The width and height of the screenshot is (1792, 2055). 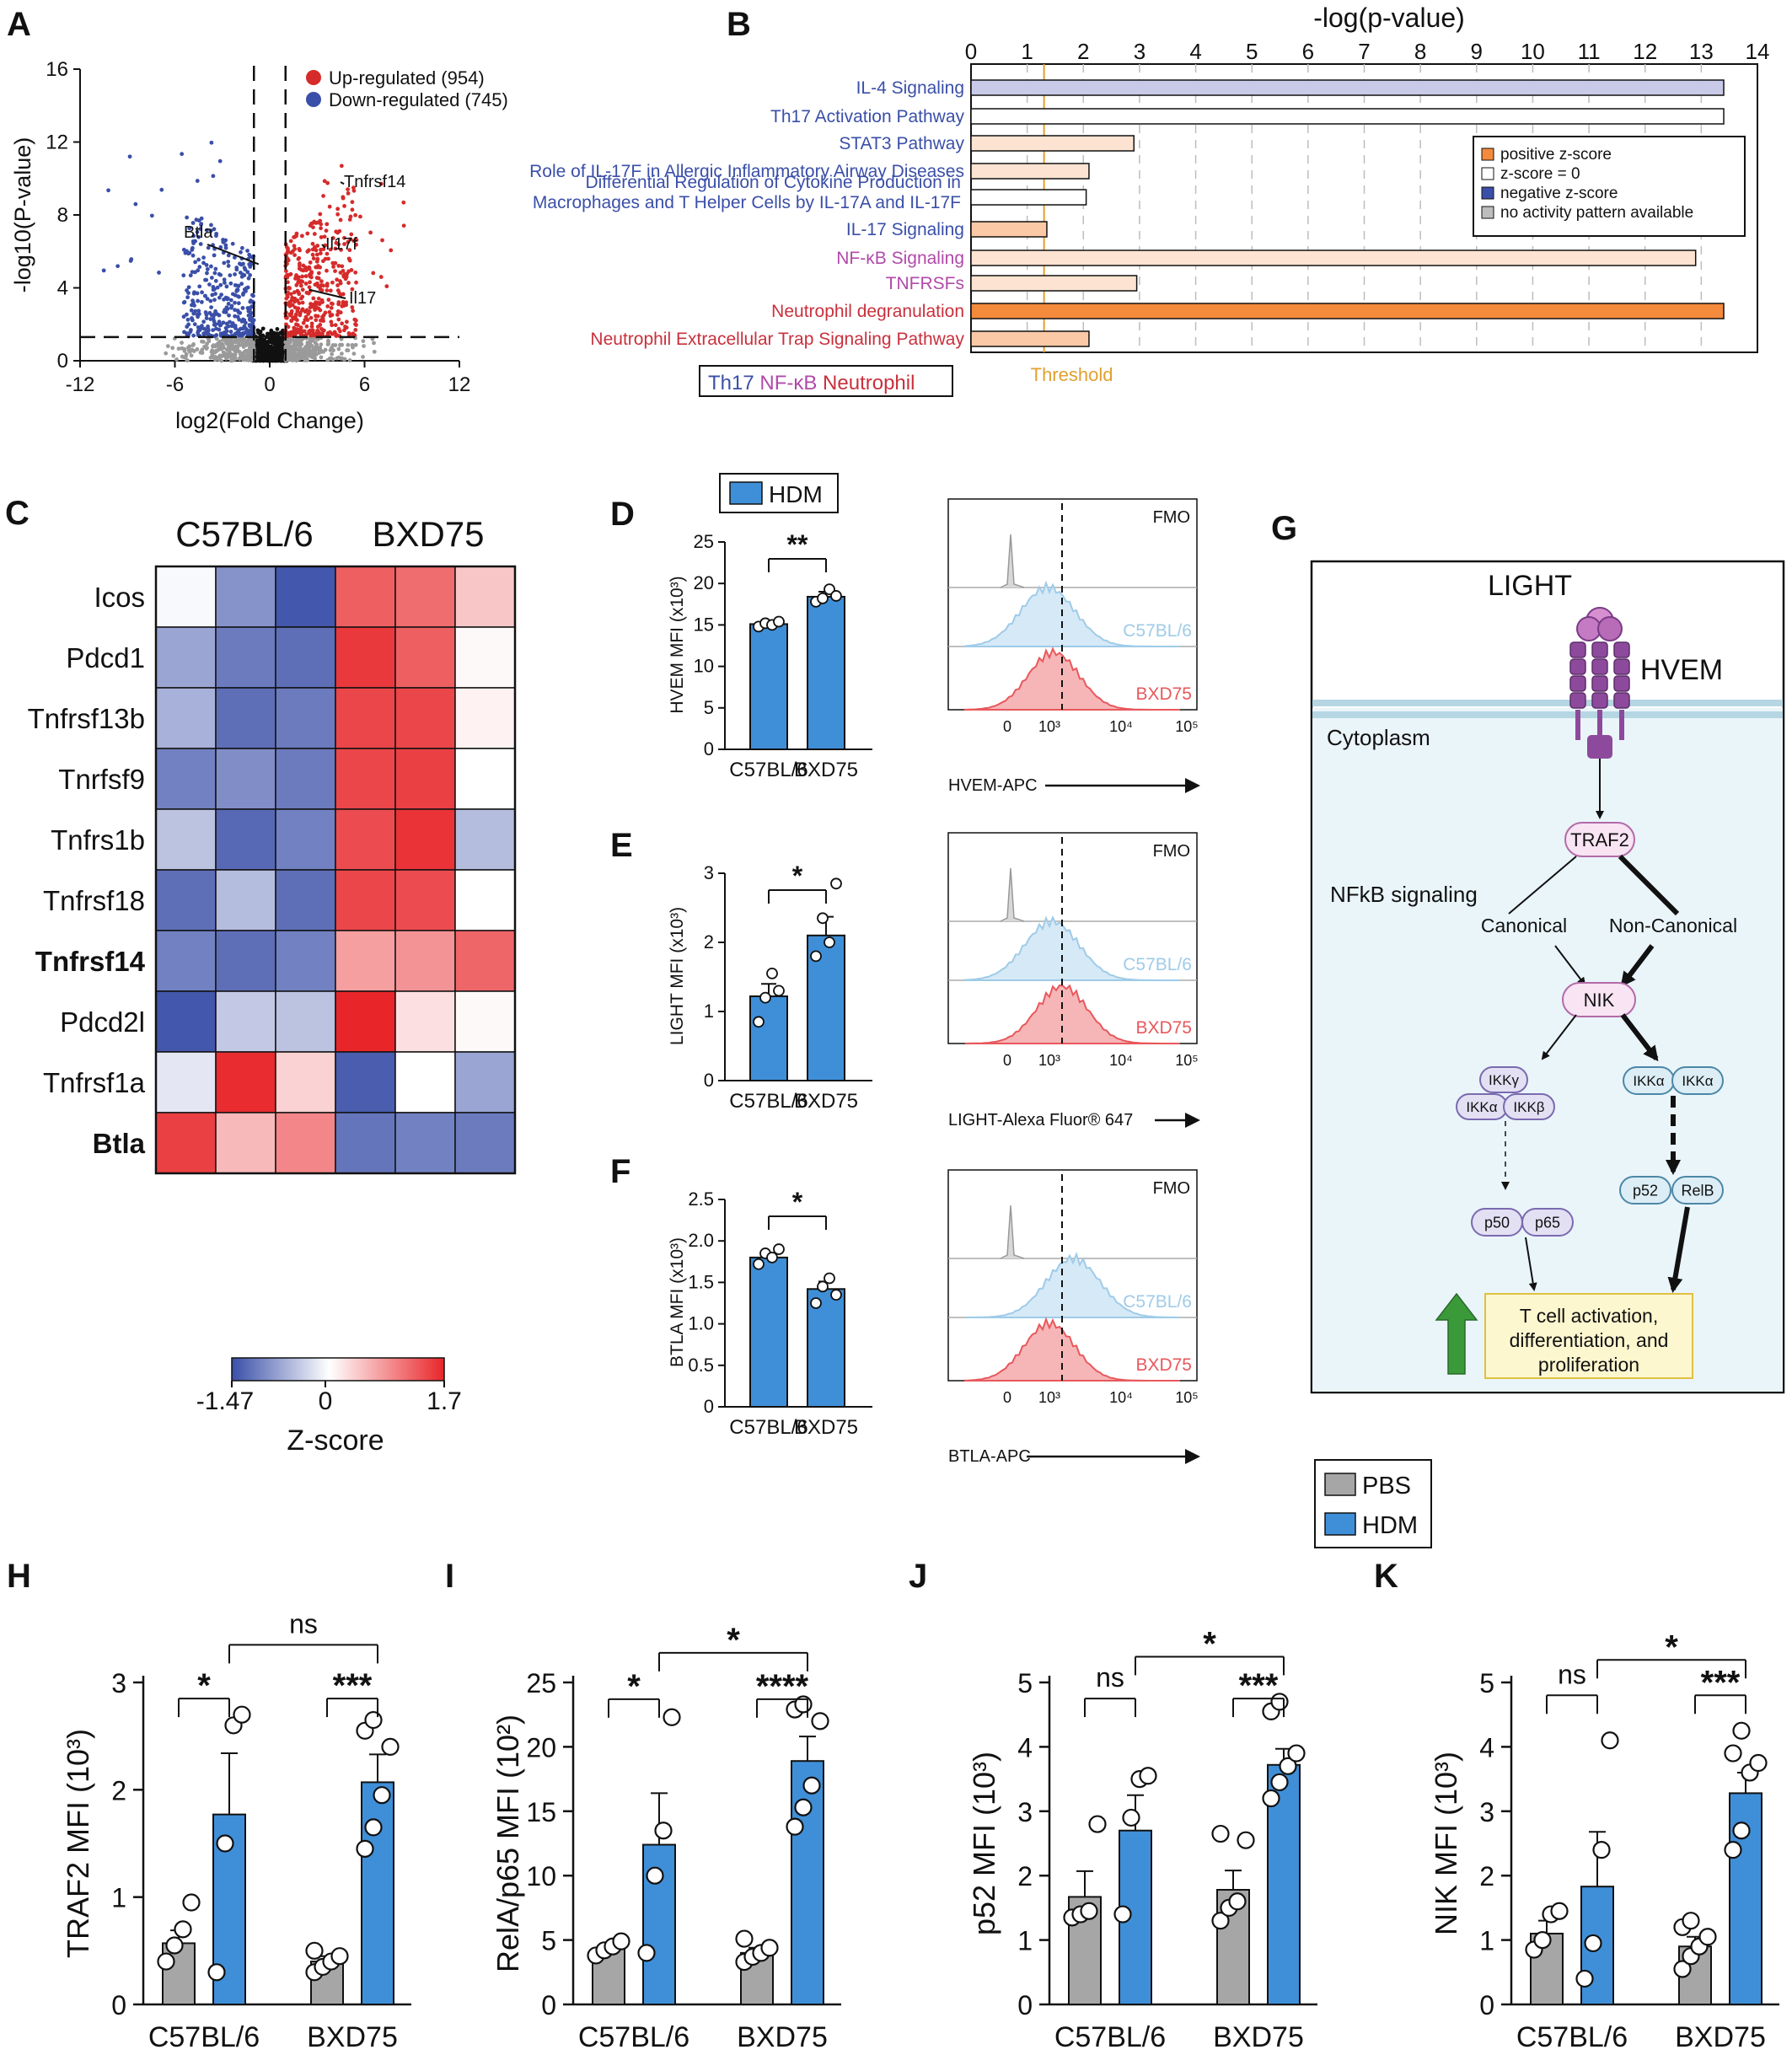 I want to click on a-points, so click(x=254, y=251).